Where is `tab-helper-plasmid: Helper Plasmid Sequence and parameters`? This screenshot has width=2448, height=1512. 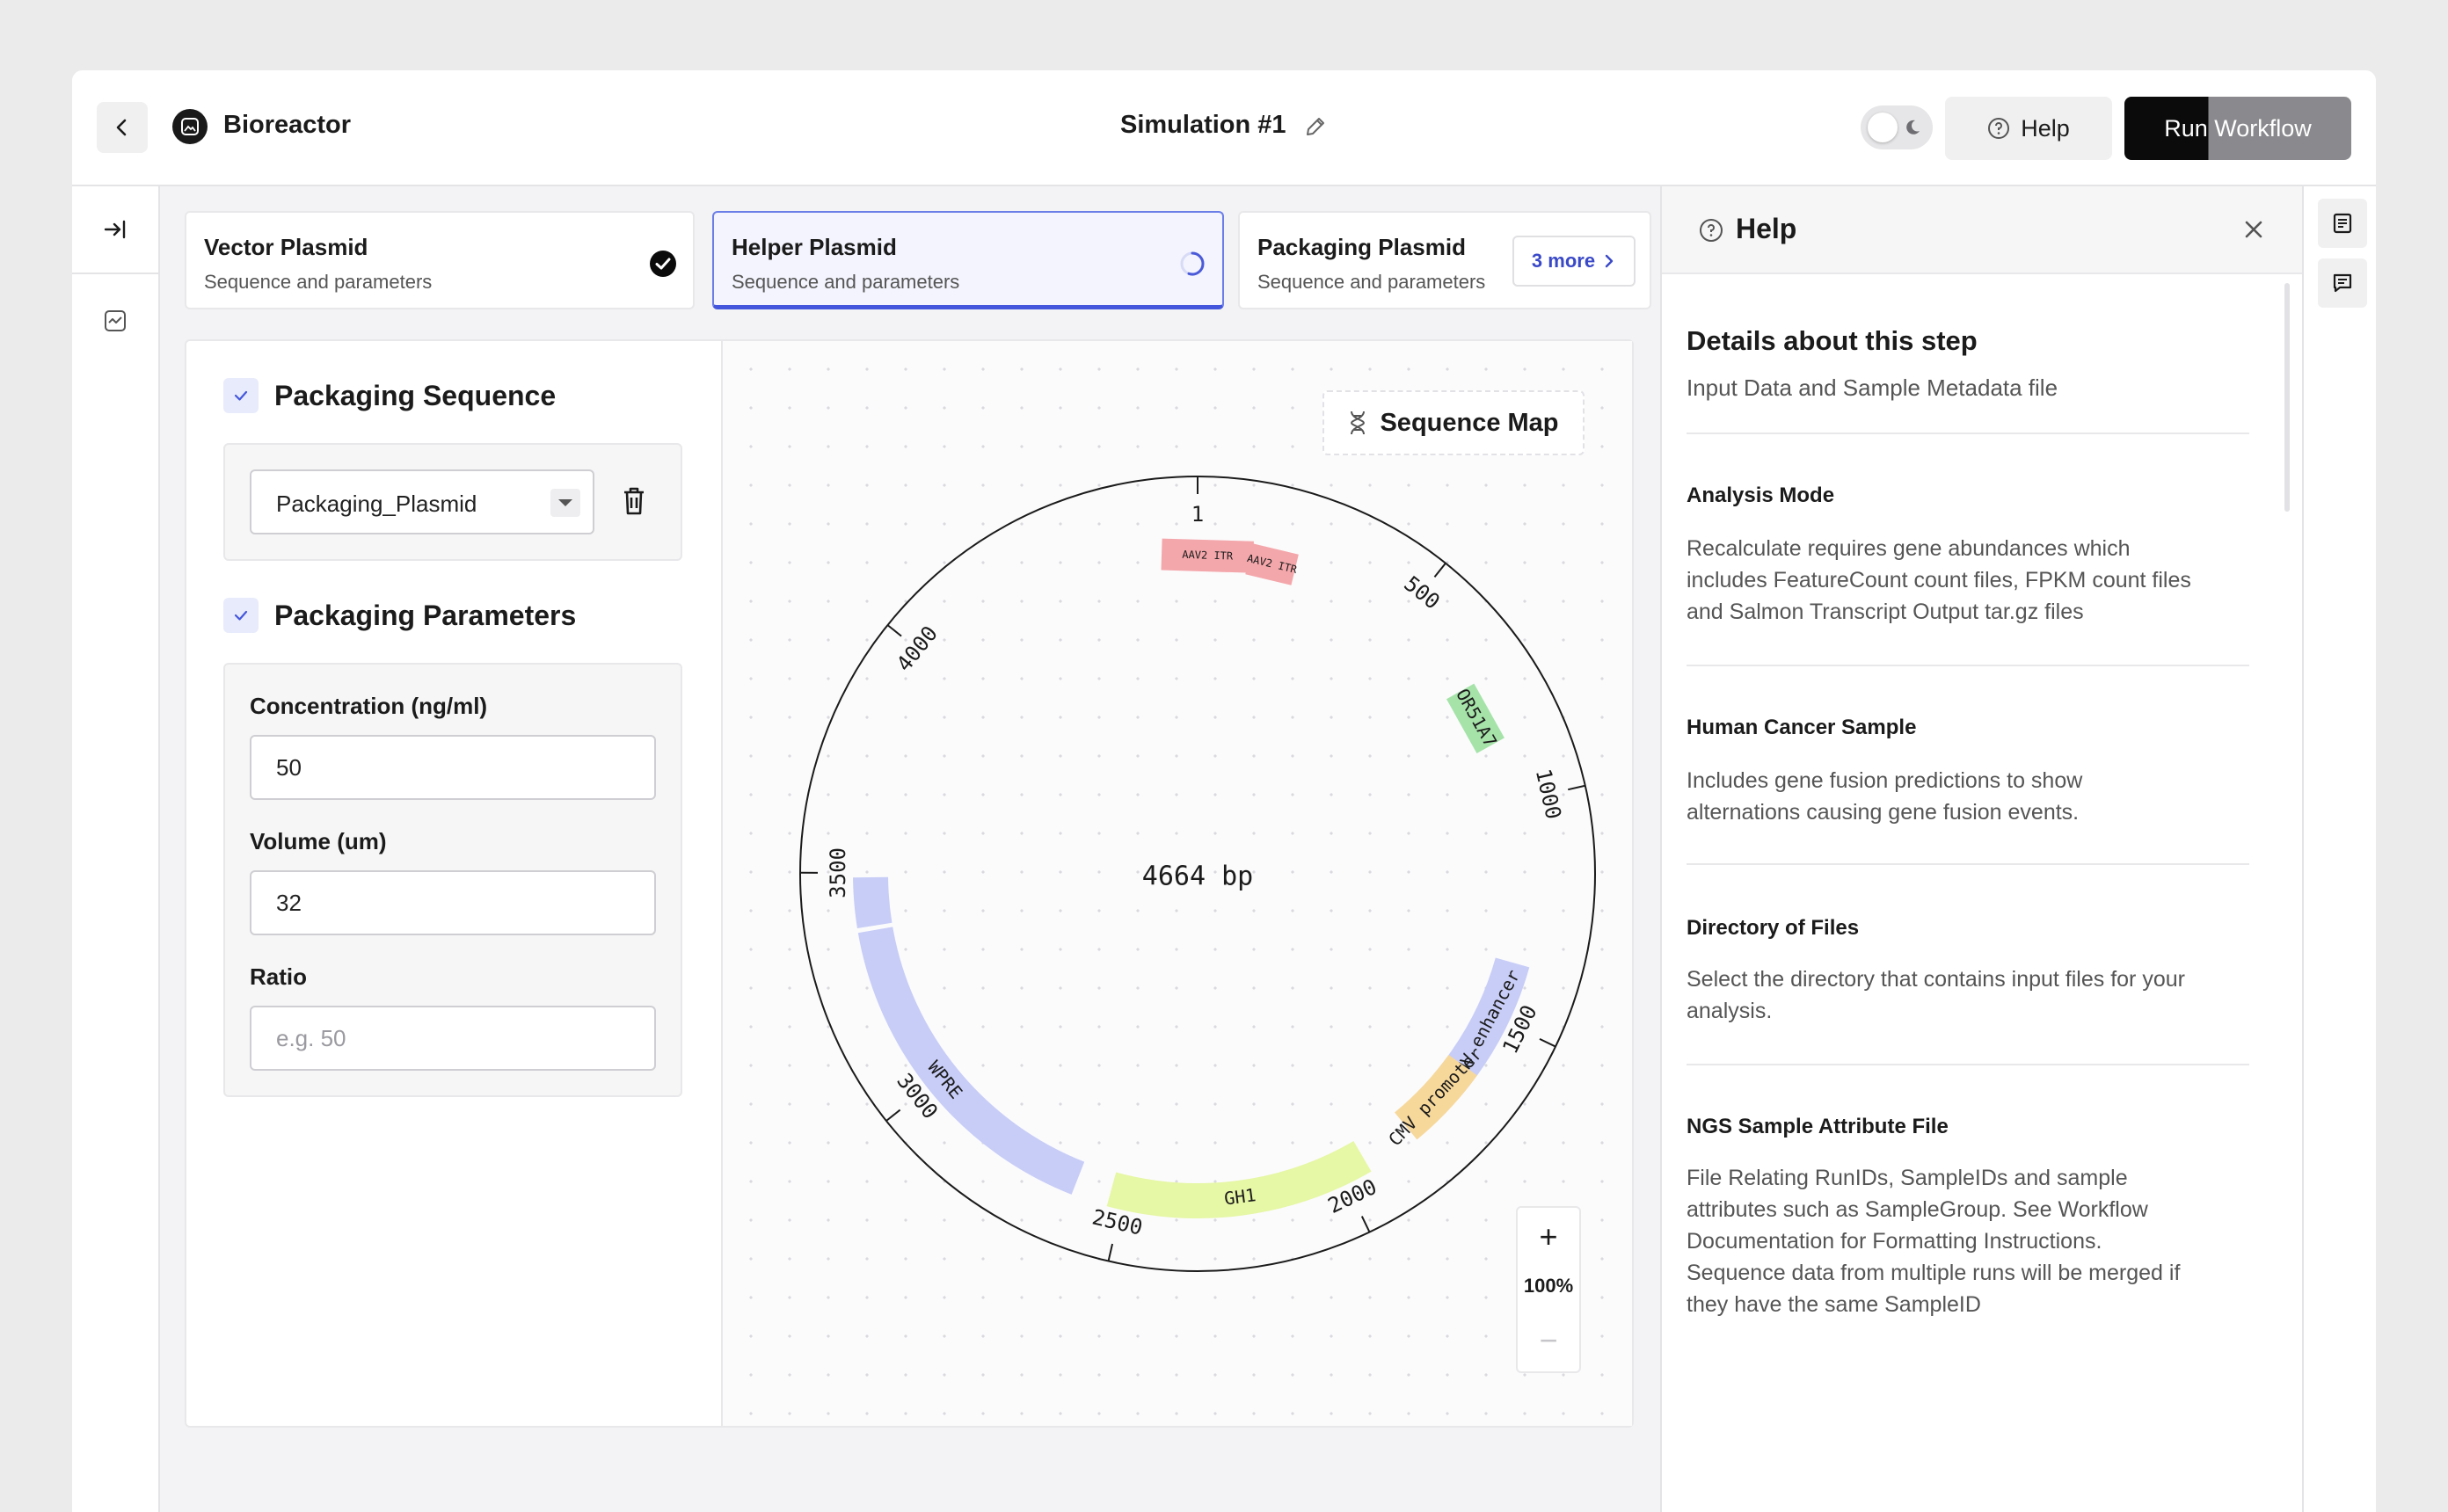
tab-helper-plasmid: Helper Plasmid Sequence and parameters is located at coordinates (968, 260).